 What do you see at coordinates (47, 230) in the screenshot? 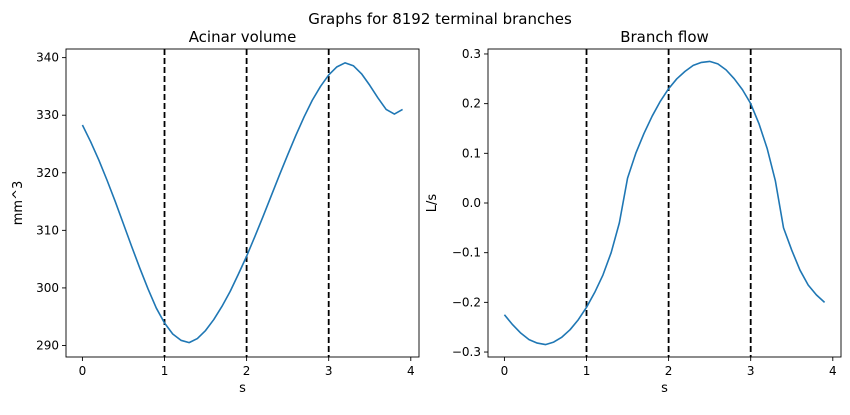
I see `y-tick-label: 310` at bounding box center [47, 230].